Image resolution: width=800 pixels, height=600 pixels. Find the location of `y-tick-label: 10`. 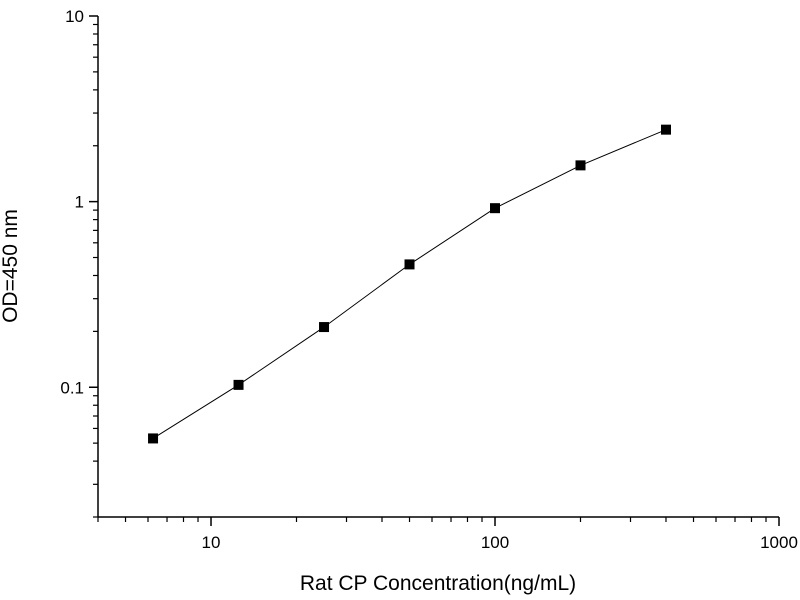

y-tick-label: 10 is located at coordinates (74, 16).